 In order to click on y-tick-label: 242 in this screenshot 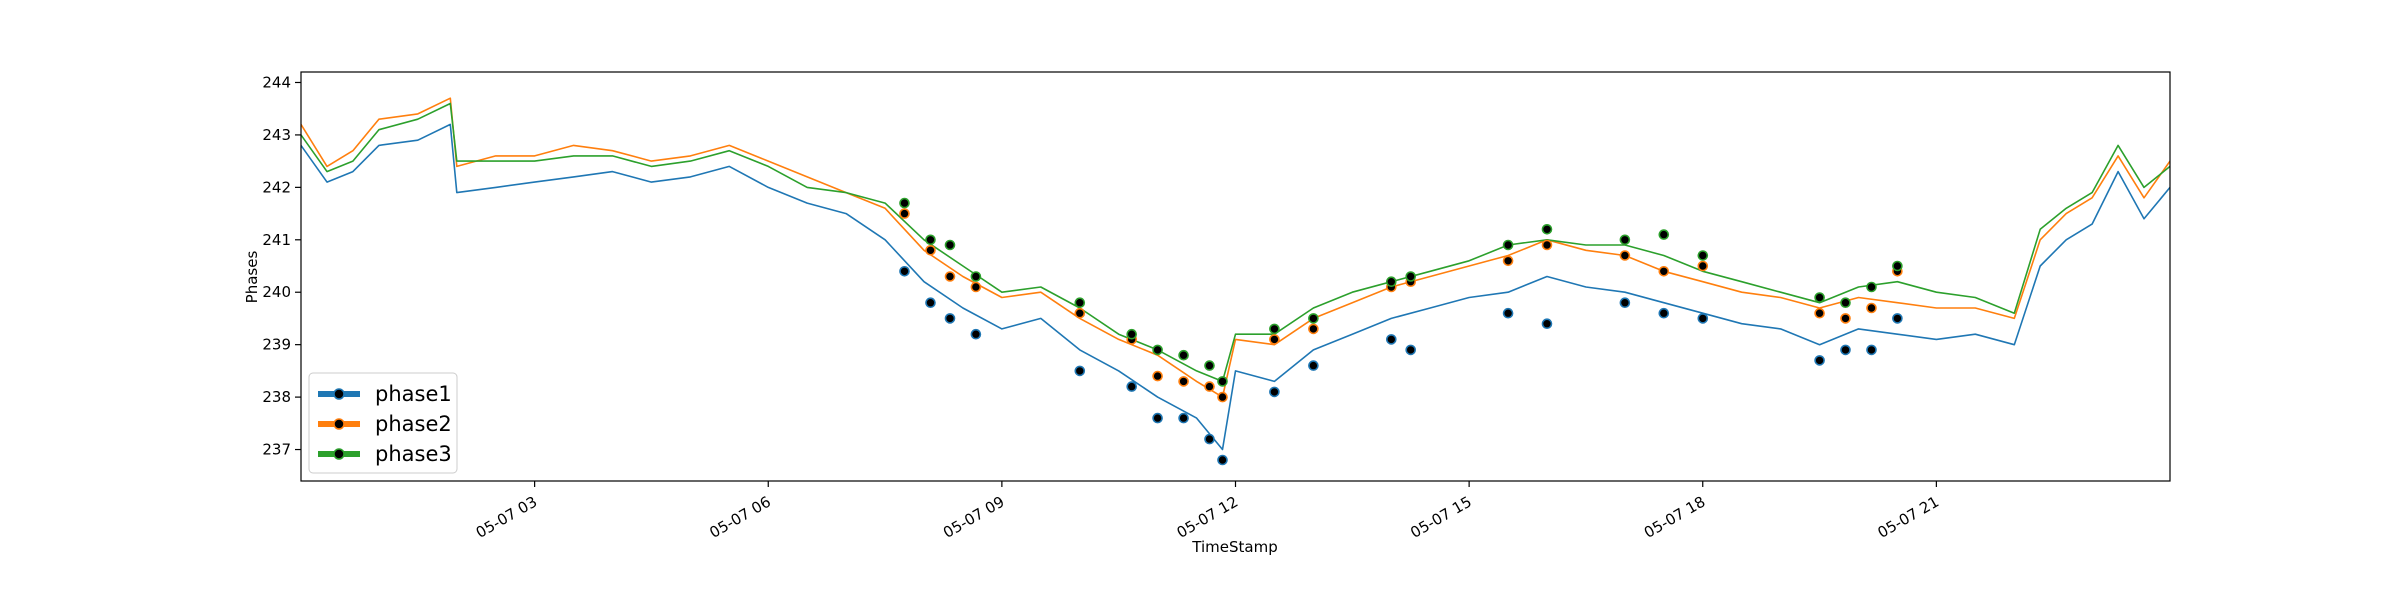, I will do `click(276, 187)`.